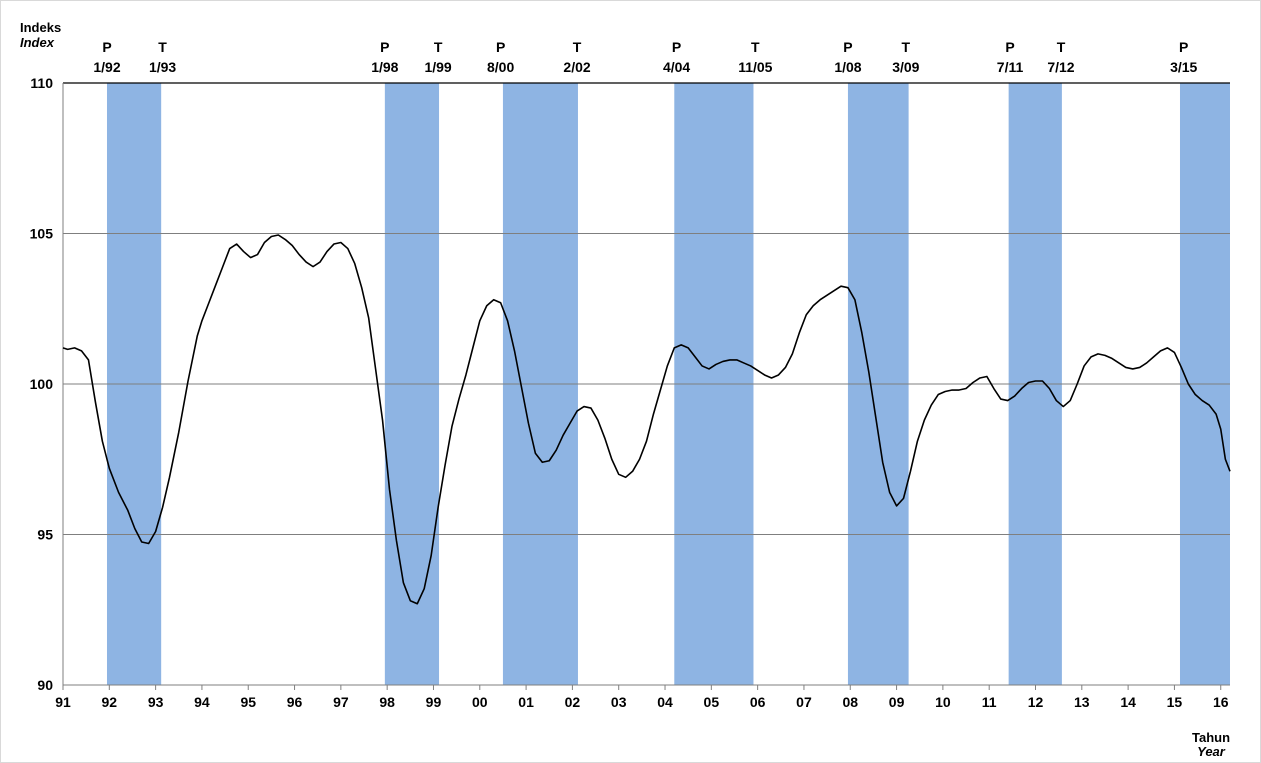 The width and height of the screenshot is (1261, 763). What do you see at coordinates (500, 67) in the screenshot?
I see `annotation-date: 8/00` at bounding box center [500, 67].